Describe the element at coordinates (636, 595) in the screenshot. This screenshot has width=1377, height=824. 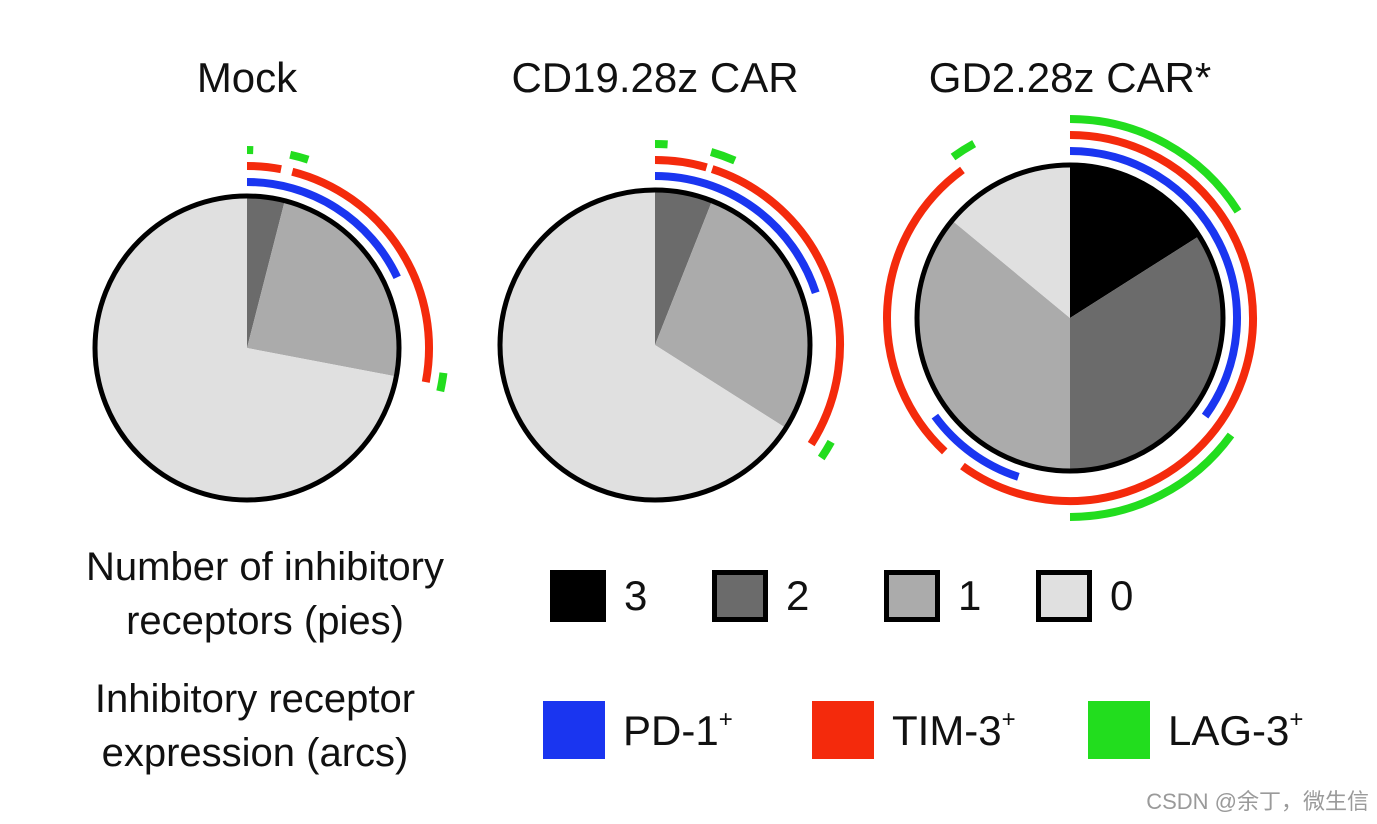
I see `legend-label-3: 3` at that location.